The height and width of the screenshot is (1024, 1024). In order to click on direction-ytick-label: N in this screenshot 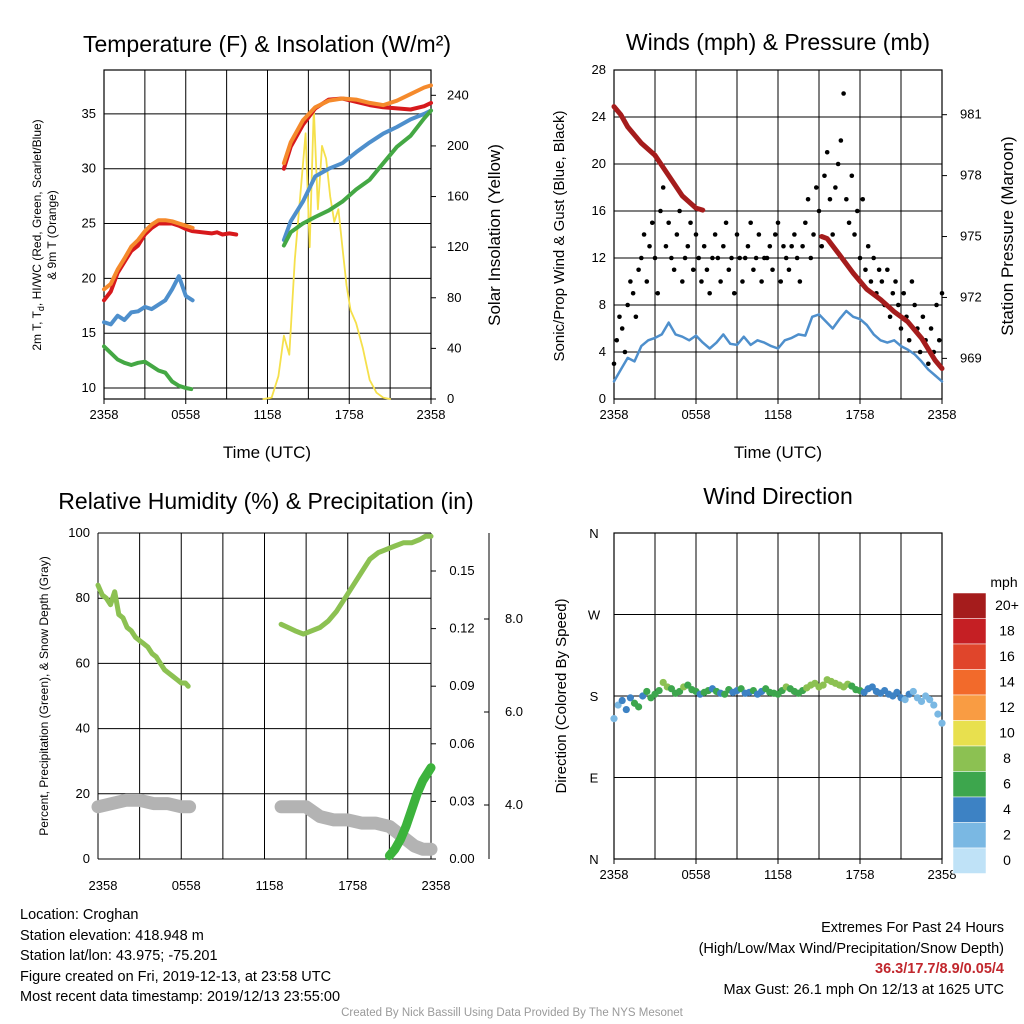, I will do `click(593, 859)`.